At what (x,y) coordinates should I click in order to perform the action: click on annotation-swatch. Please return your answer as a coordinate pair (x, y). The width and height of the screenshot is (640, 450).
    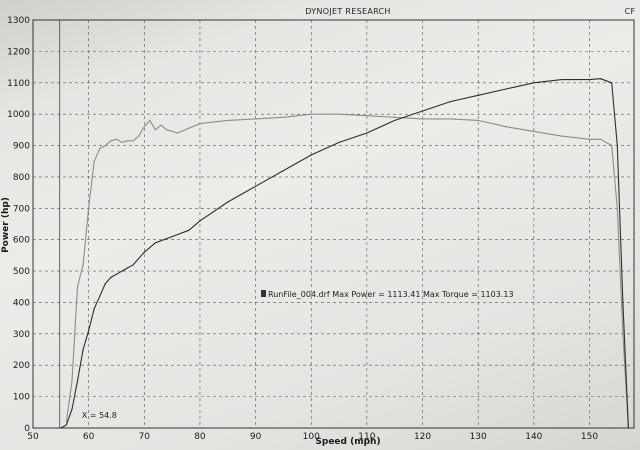
    Looking at the image, I should click on (263, 293).